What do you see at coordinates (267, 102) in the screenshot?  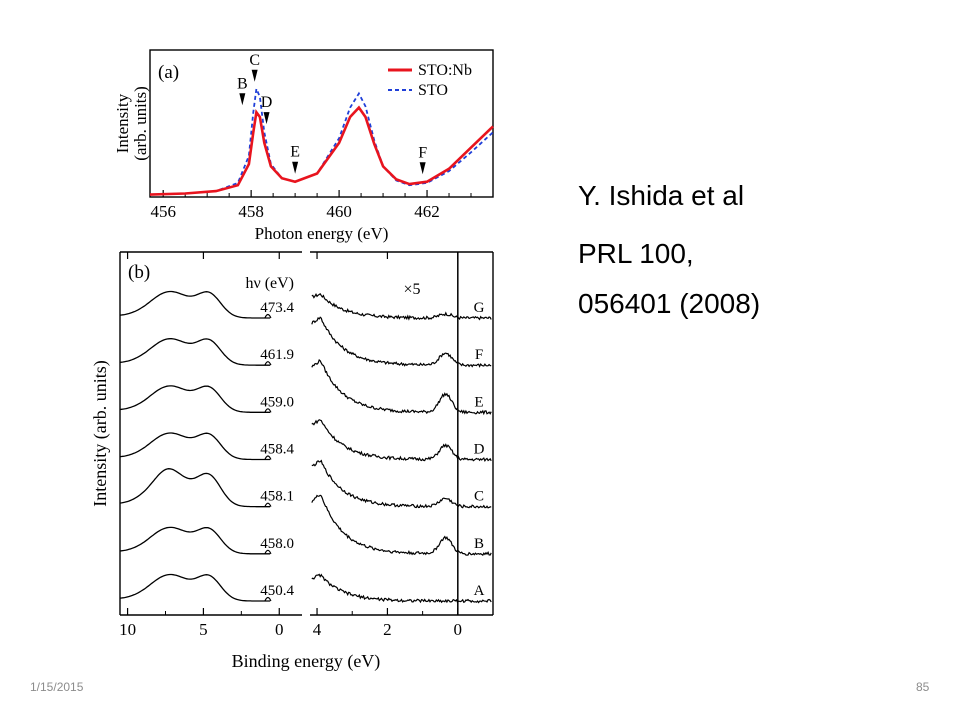 I see `marker-label-d: D` at bounding box center [267, 102].